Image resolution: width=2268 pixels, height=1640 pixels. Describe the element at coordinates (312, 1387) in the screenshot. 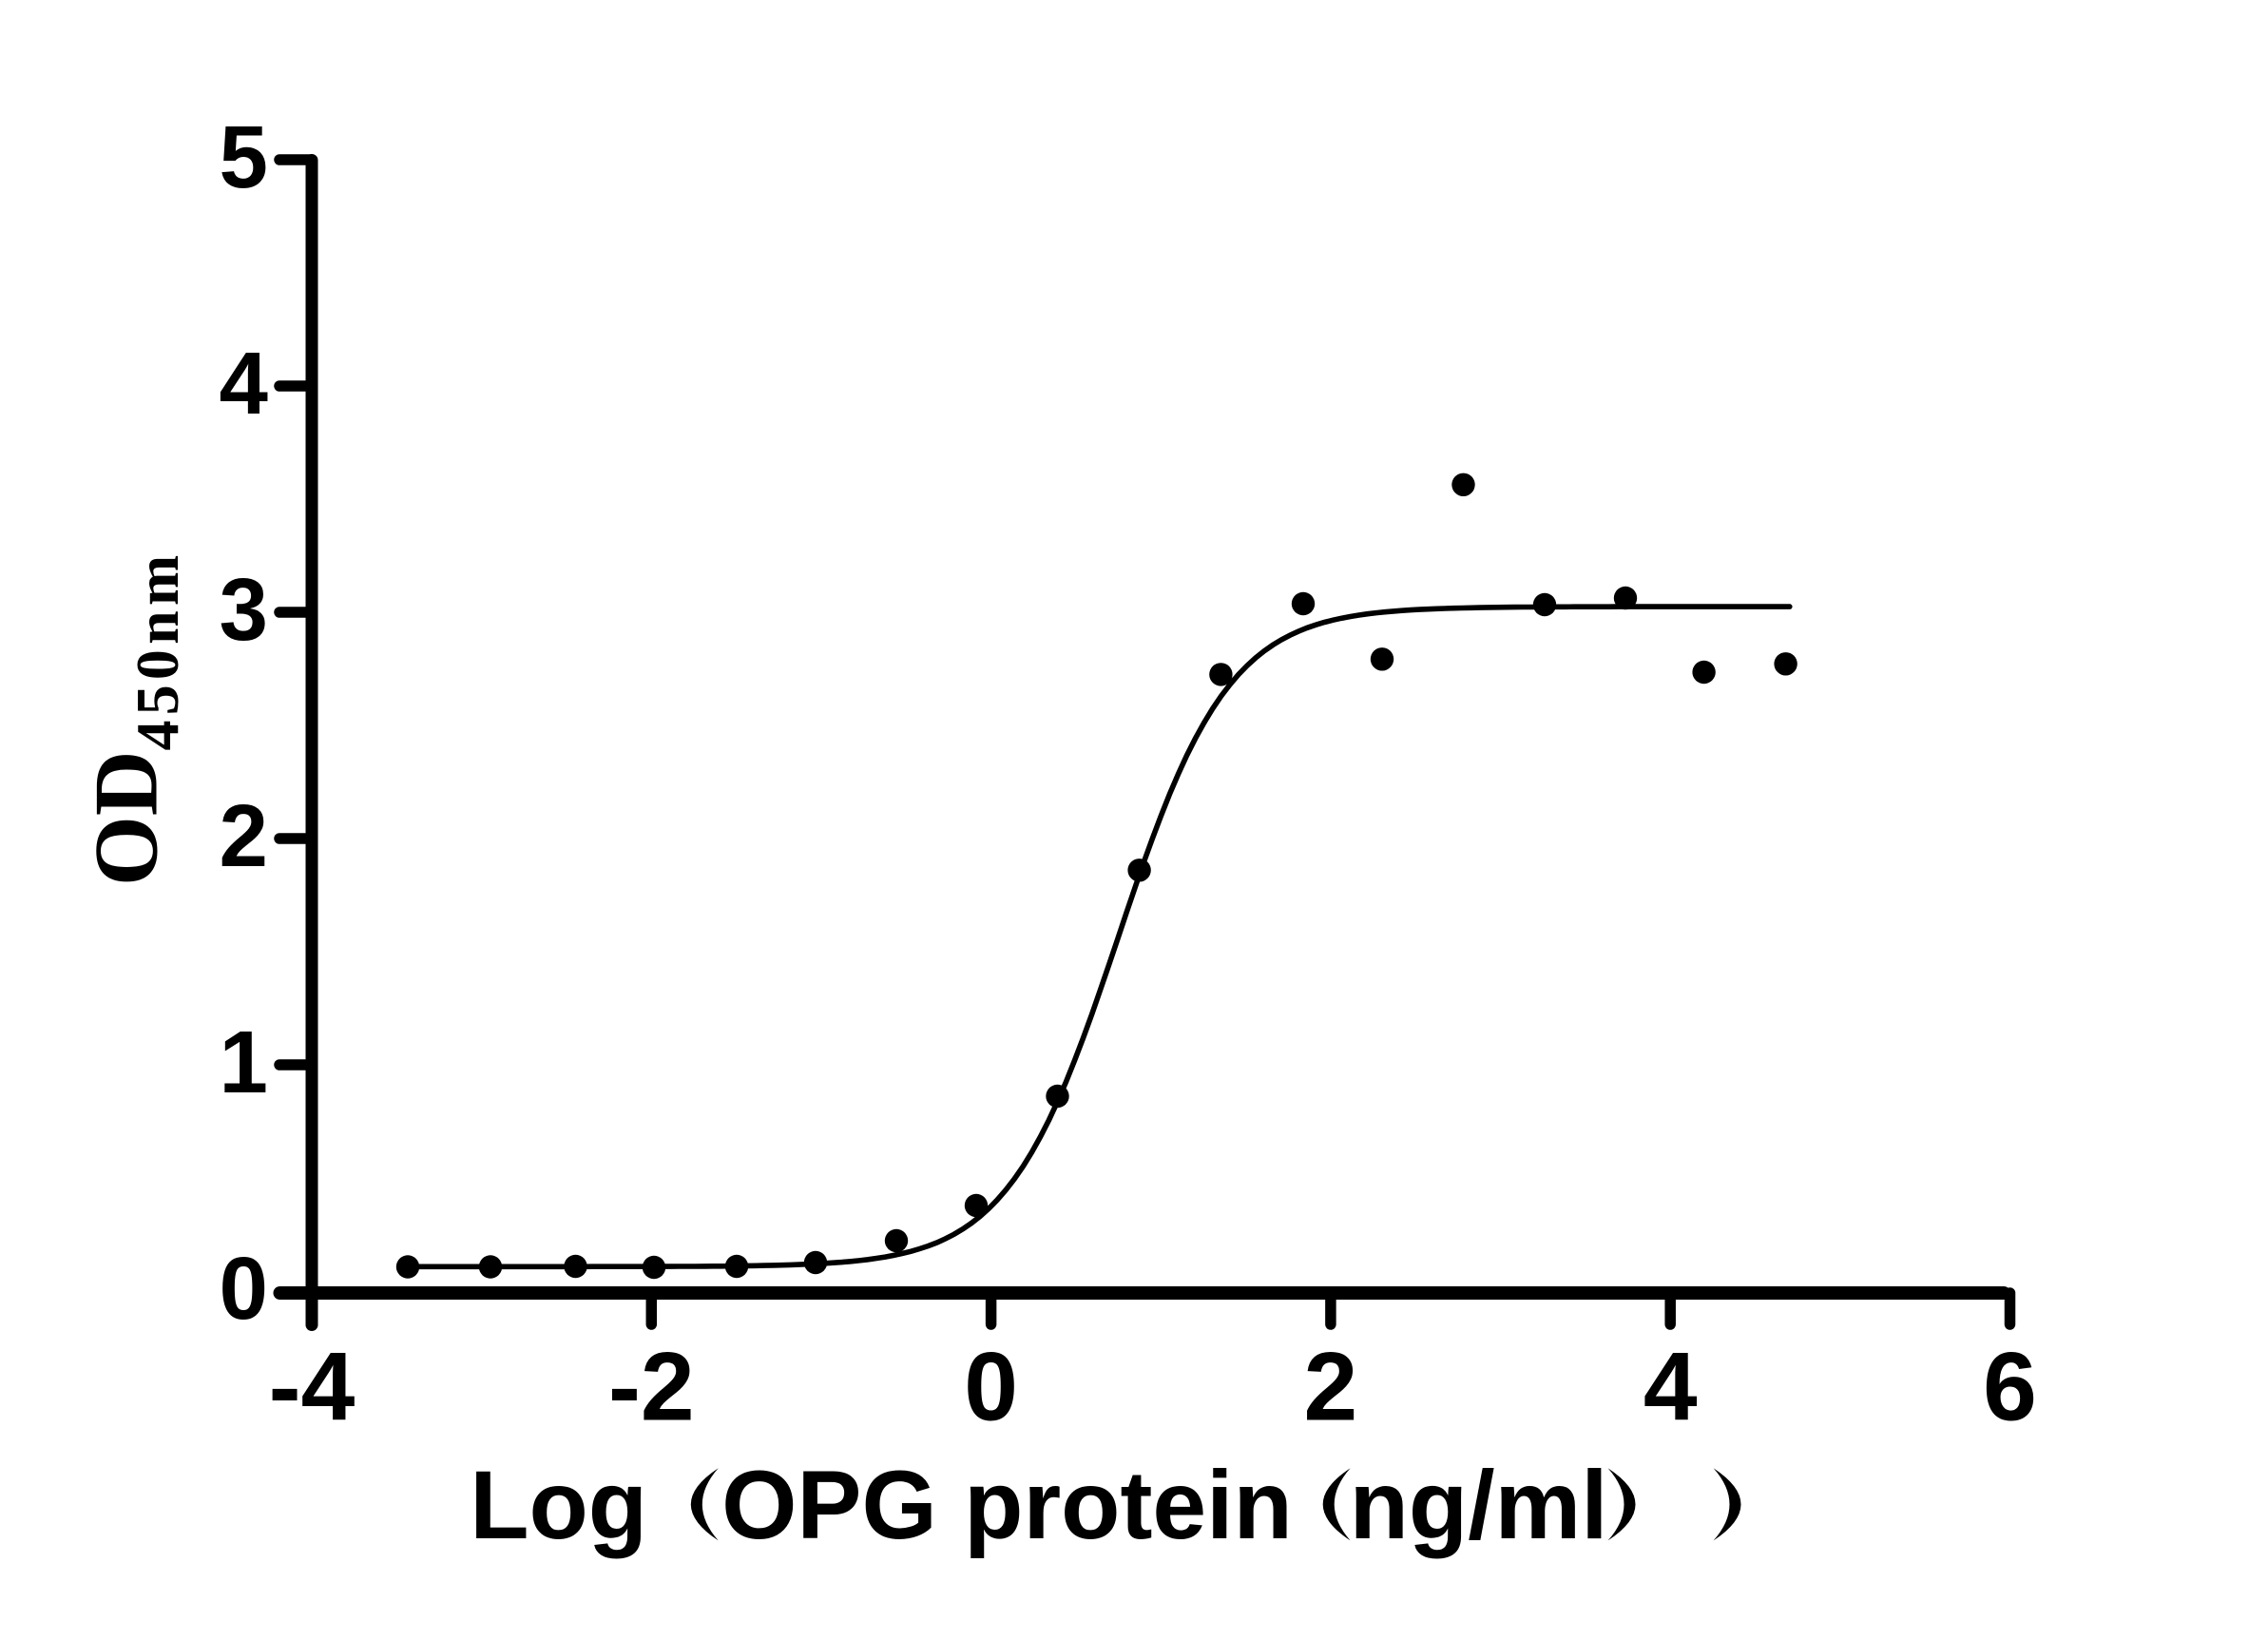

I see `svg-text: -4` at that location.